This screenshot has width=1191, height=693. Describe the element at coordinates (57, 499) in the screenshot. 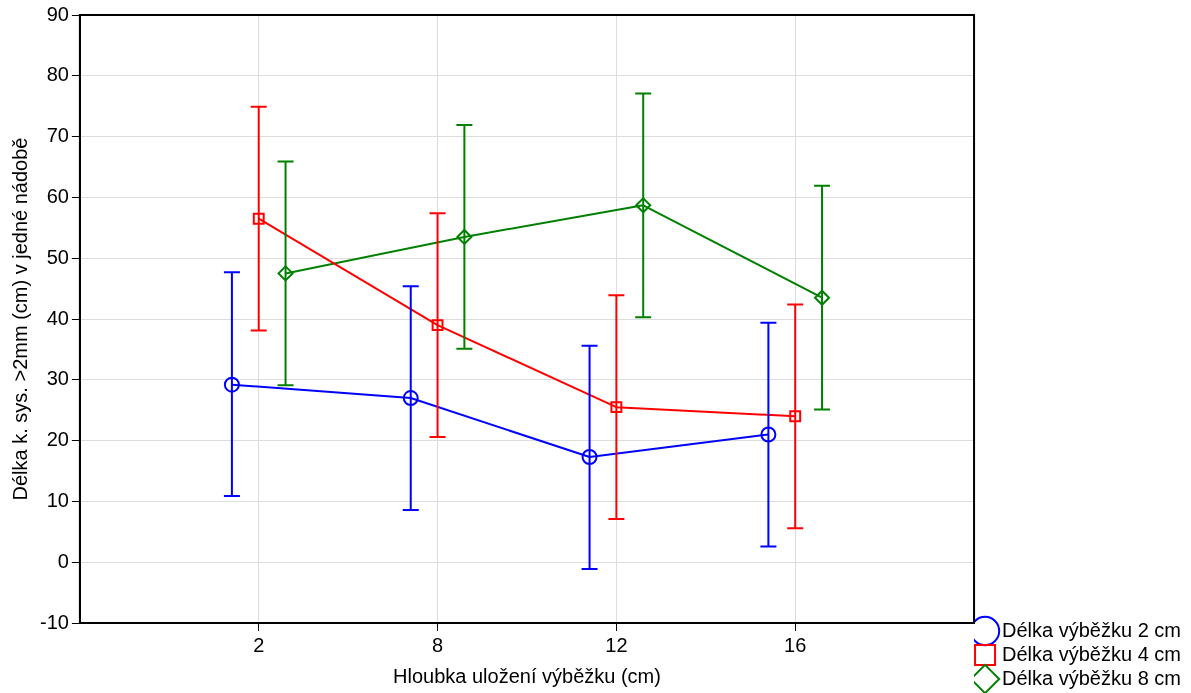

I see `y-tick-label: 10` at that location.